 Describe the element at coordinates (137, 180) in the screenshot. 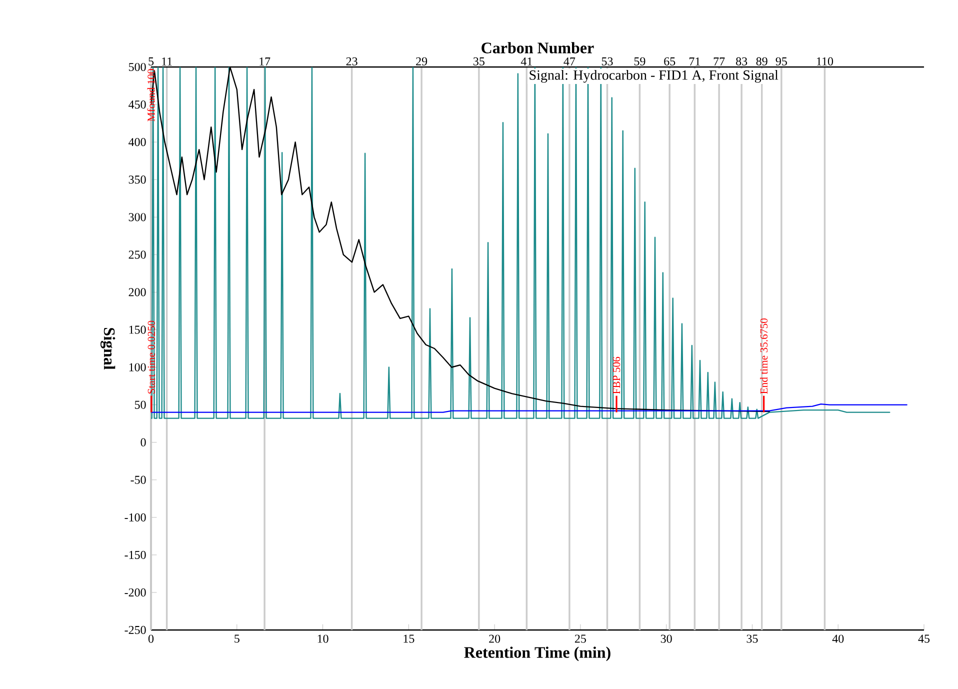

I see `y-tick-label: 350` at that location.